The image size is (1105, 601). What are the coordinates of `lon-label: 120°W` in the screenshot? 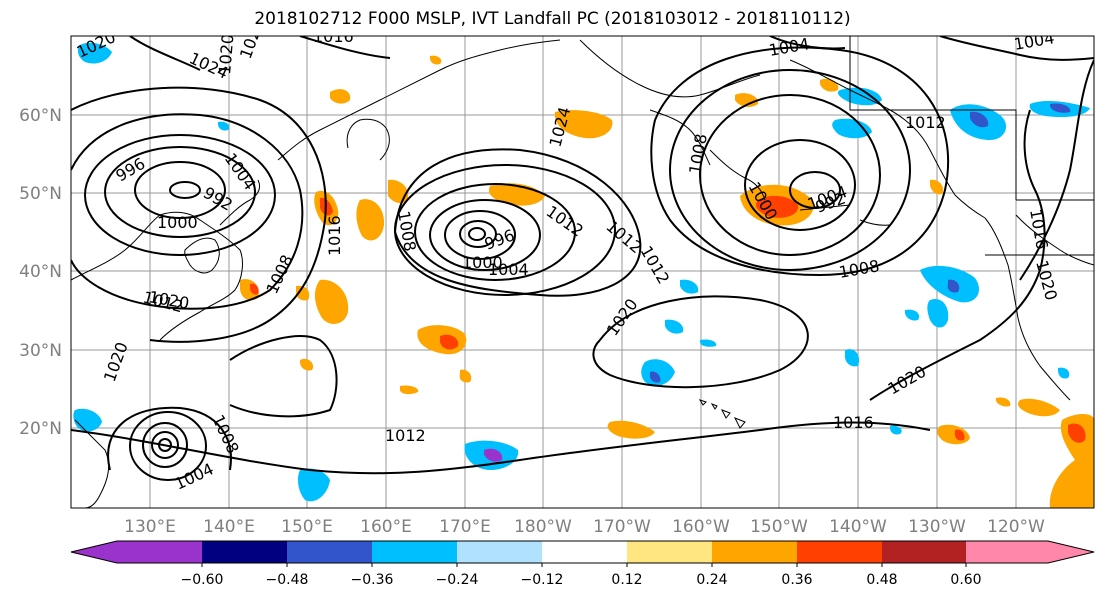 It's located at (1016, 527).